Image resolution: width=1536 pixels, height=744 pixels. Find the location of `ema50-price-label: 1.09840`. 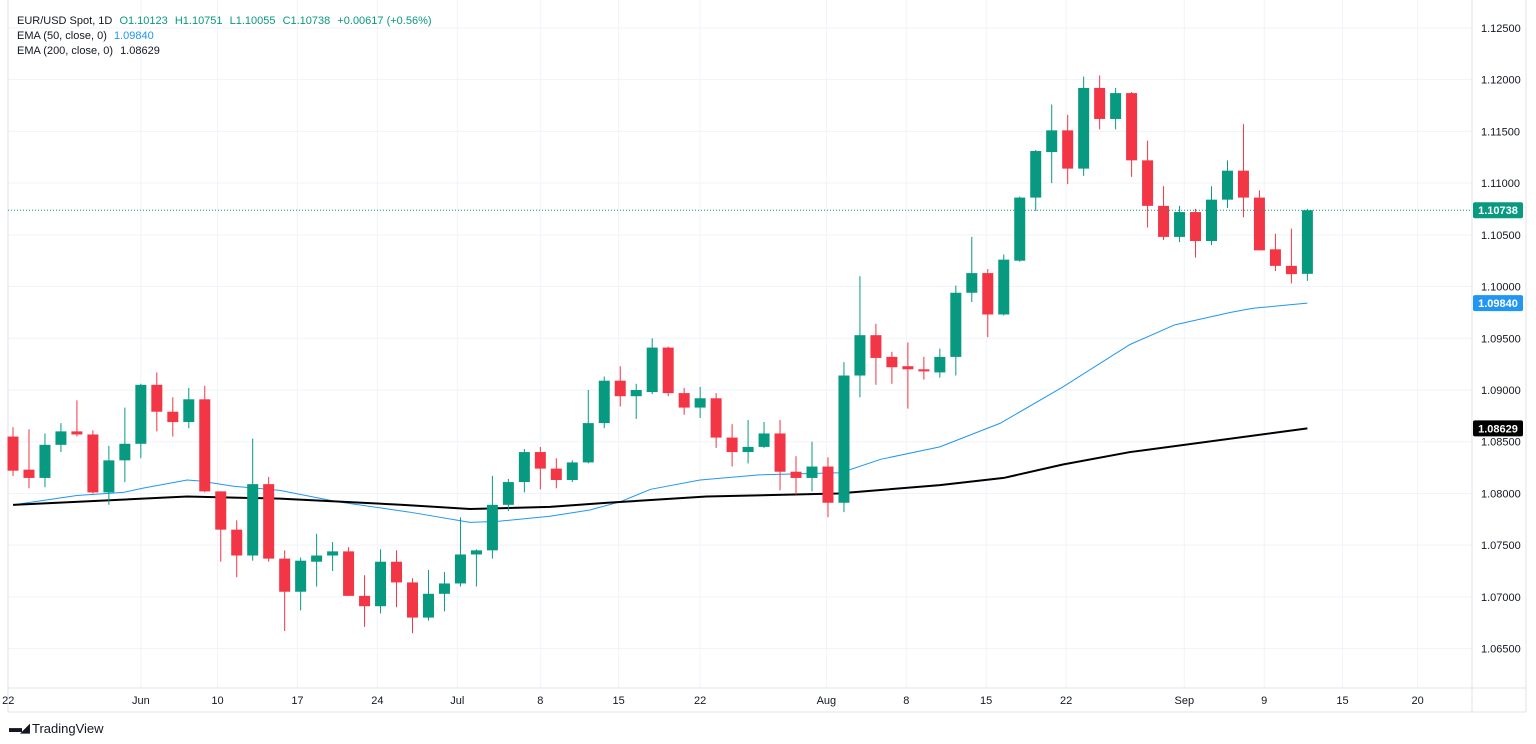

ema50-price-label: 1.09840 is located at coordinates (1498, 304).